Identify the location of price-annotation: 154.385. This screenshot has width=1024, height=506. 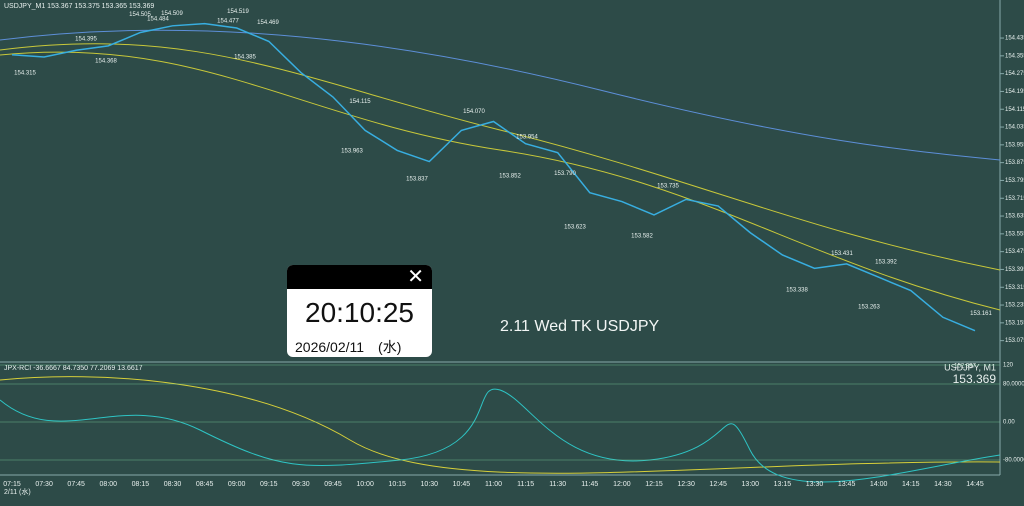
(245, 58).